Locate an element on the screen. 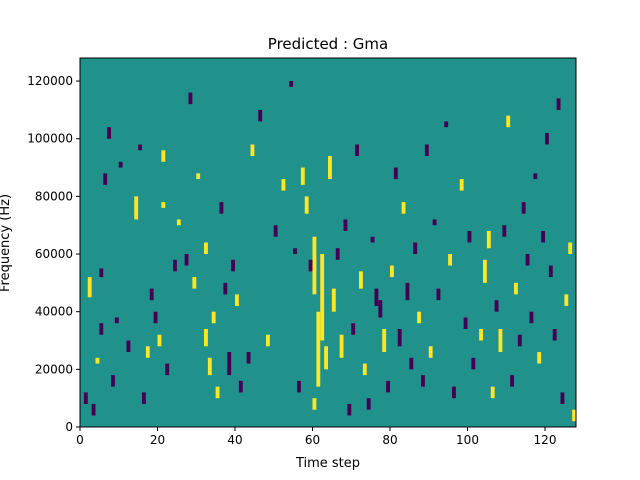 The width and height of the screenshot is (640, 480). y-tick-label: 0 is located at coordinates (69, 427).